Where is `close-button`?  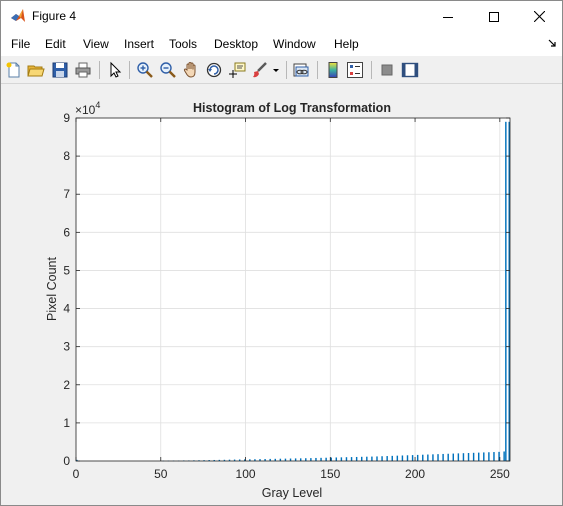
close-button is located at coordinates (539, 16).